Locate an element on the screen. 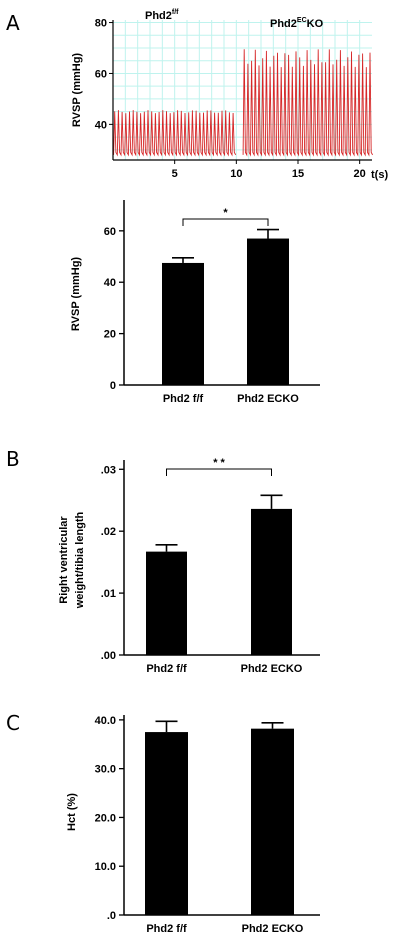  trace-y-tick-label: 60 is located at coordinates (101, 74).